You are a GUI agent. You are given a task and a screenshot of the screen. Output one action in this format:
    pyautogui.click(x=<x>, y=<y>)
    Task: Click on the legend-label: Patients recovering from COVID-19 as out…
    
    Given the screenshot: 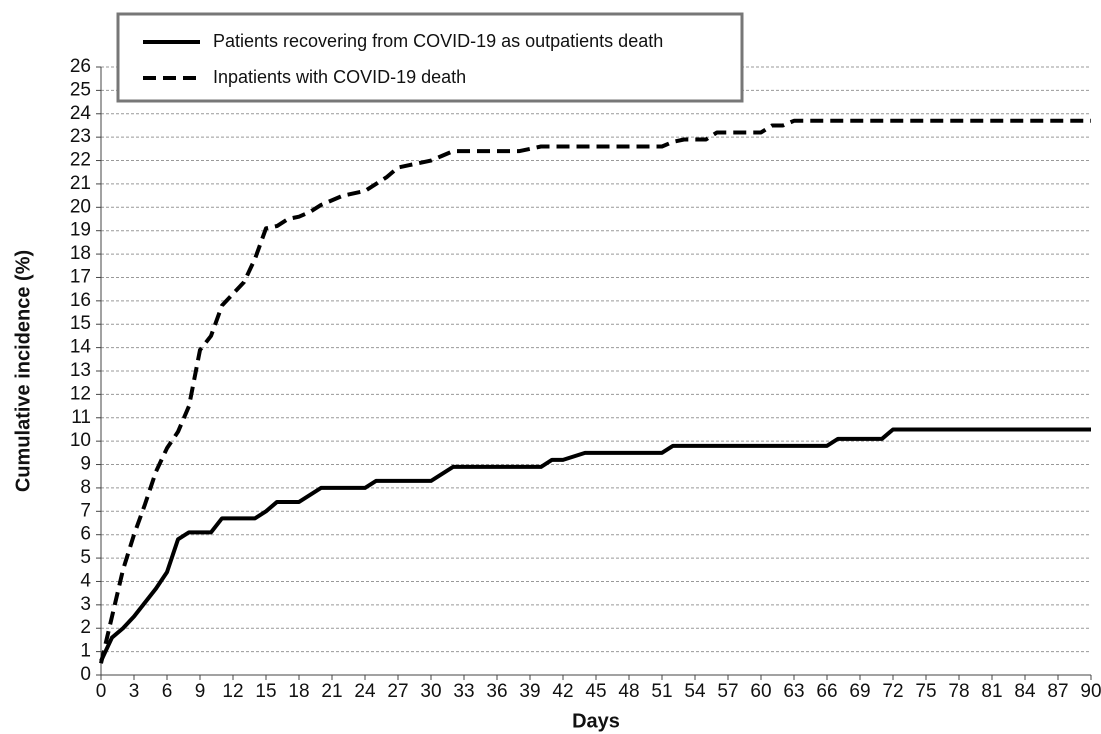 What is the action you would take?
    pyautogui.click(x=438, y=41)
    